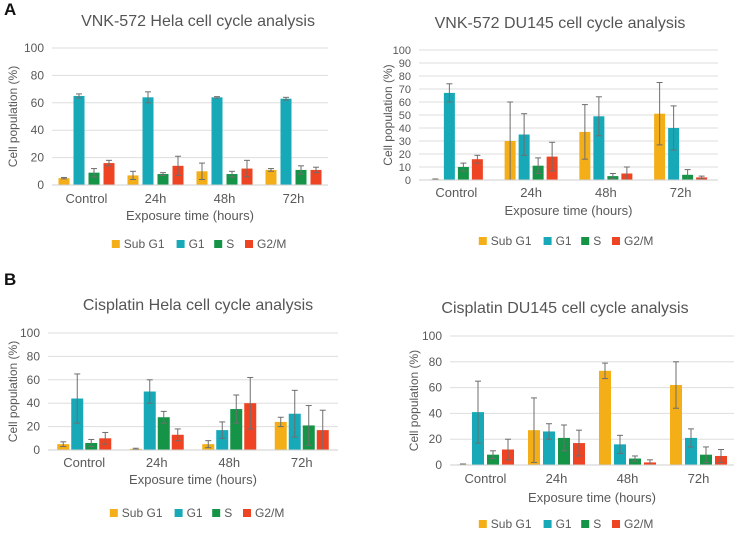 The height and width of the screenshot is (538, 754). What do you see at coordinates (691, 438) in the screenshot?
I see `error-bar-g1-72h` at bounding box center [691, 438].